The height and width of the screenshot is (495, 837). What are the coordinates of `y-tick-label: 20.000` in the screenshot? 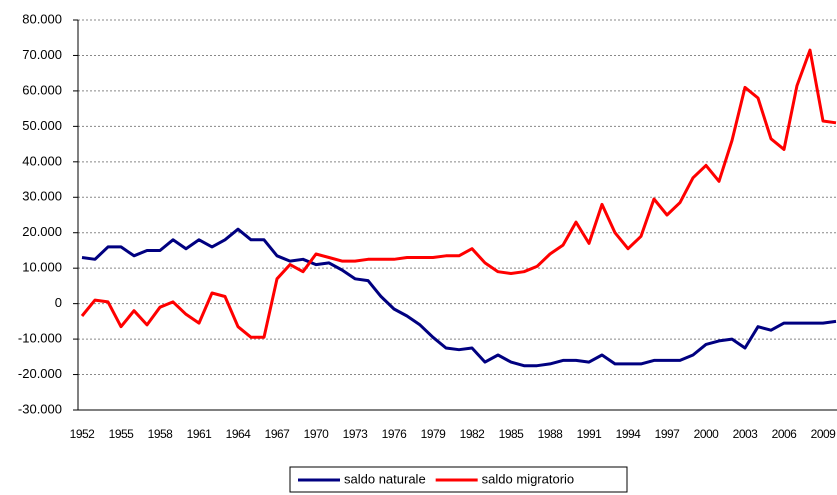 It's located at (42, 231).